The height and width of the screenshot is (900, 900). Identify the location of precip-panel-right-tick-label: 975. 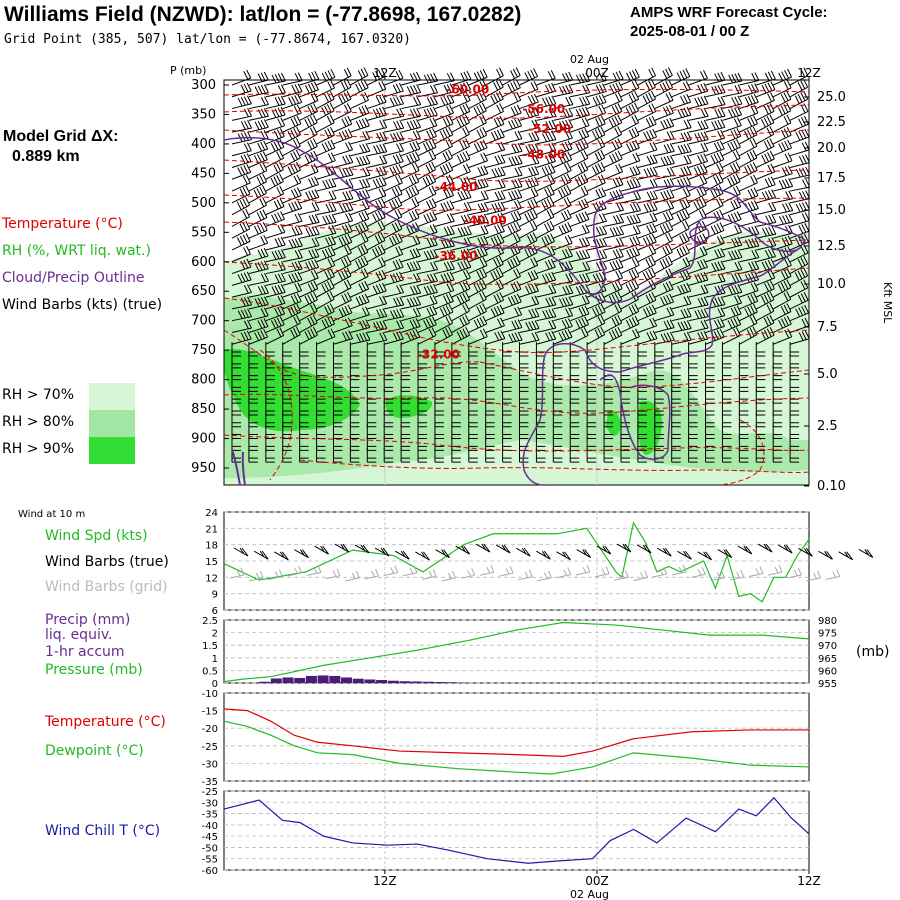
(827, 634).